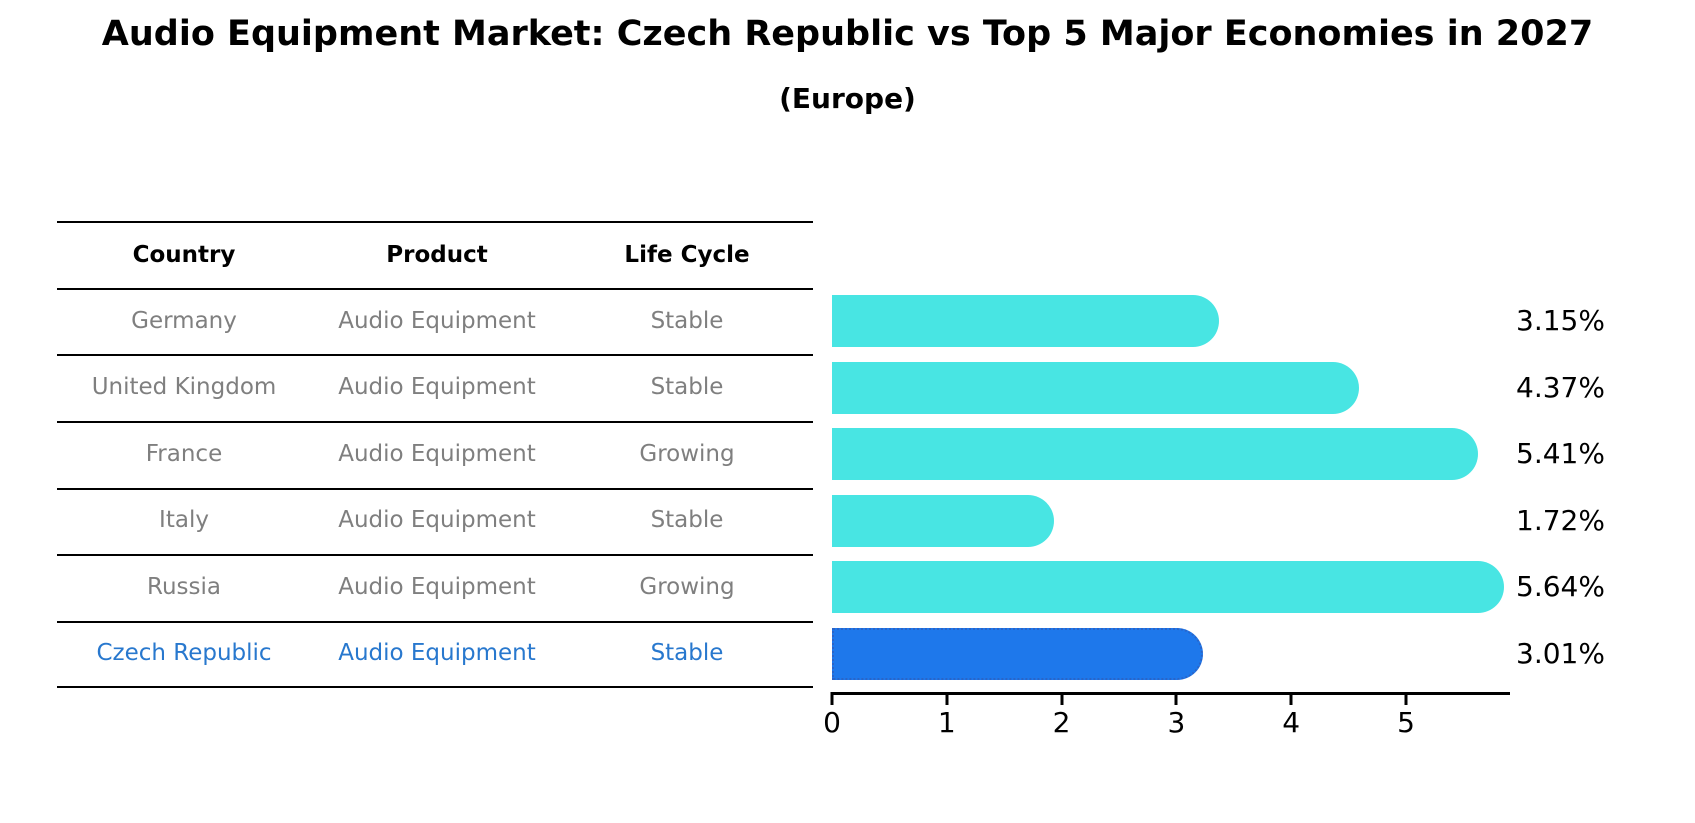  Describe the element at coordinates (184, 454) in the screenshot. I see `country-cell: France` at that location.